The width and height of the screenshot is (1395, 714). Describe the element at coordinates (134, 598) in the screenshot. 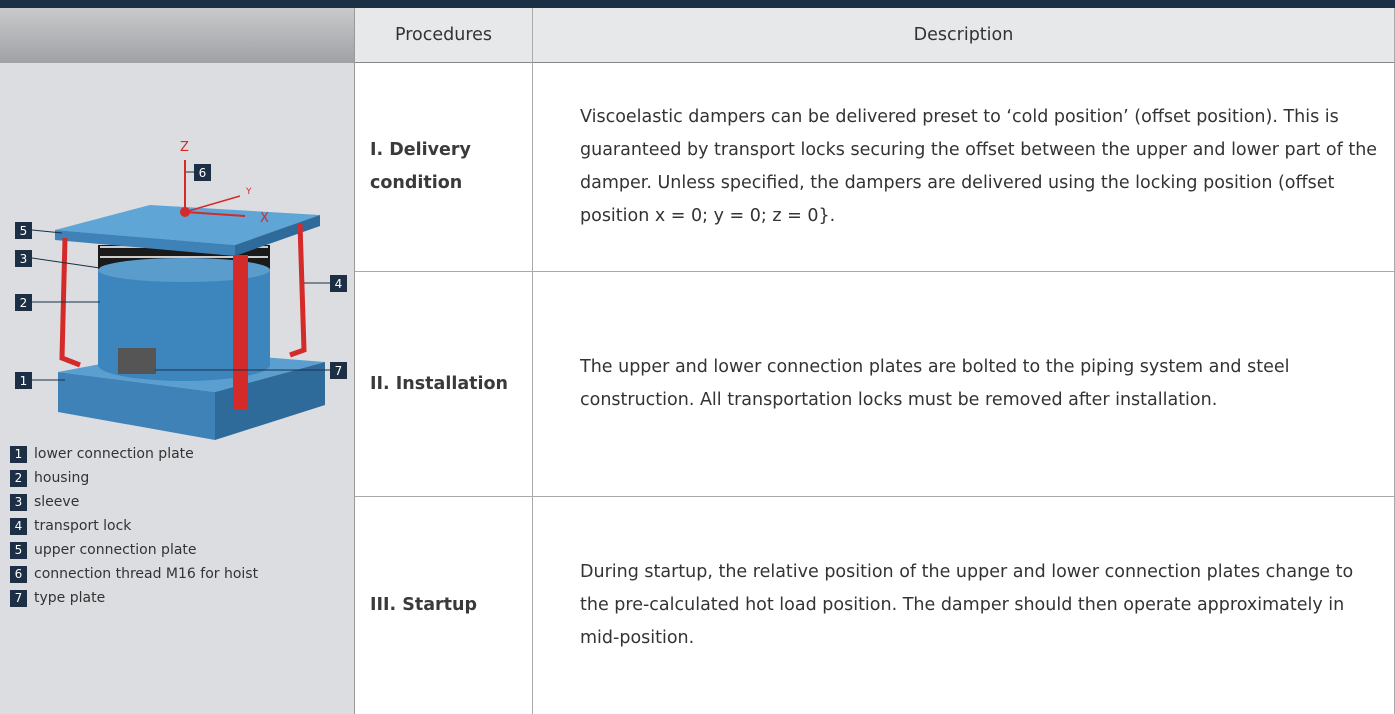

I see `legend-item: 7 type plate` at that location.